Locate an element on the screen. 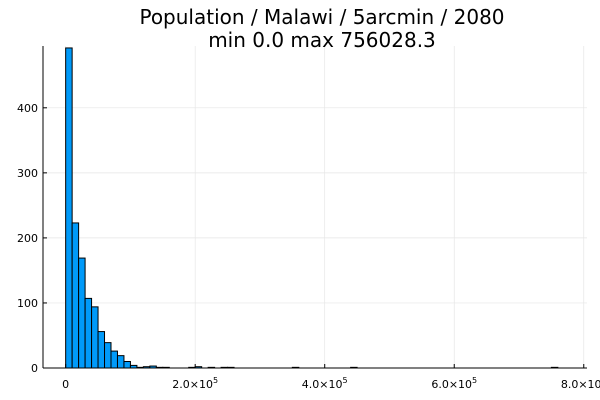 The height and width of the screenshot is (400, 600). y-tick-label: 200 is located at coordinates (27, 238).